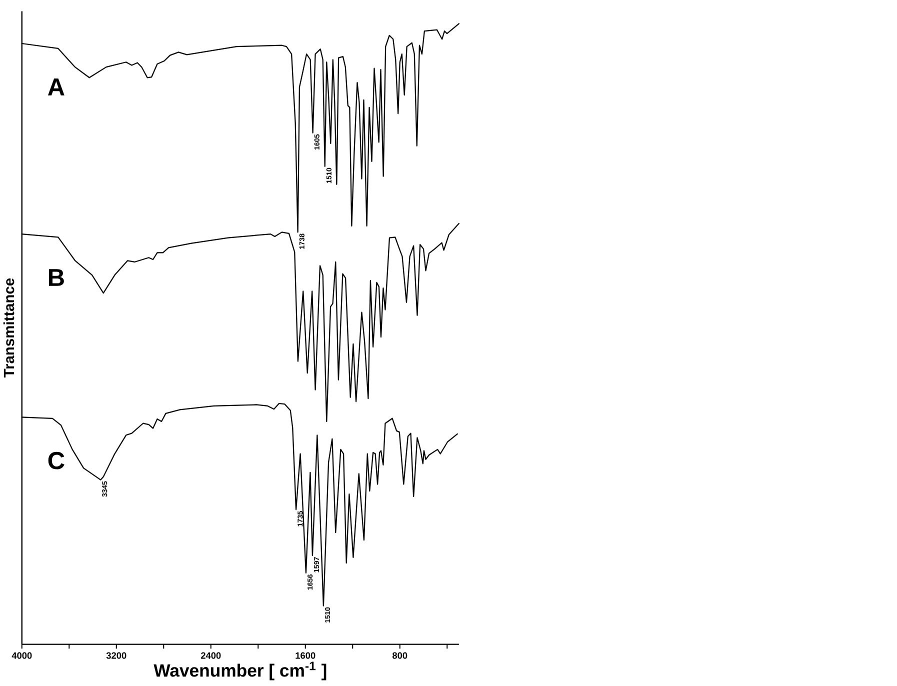 The width and height of the screenshot is (897, 686). I want to click on x-tick-label: 4000, so click(22, 655).